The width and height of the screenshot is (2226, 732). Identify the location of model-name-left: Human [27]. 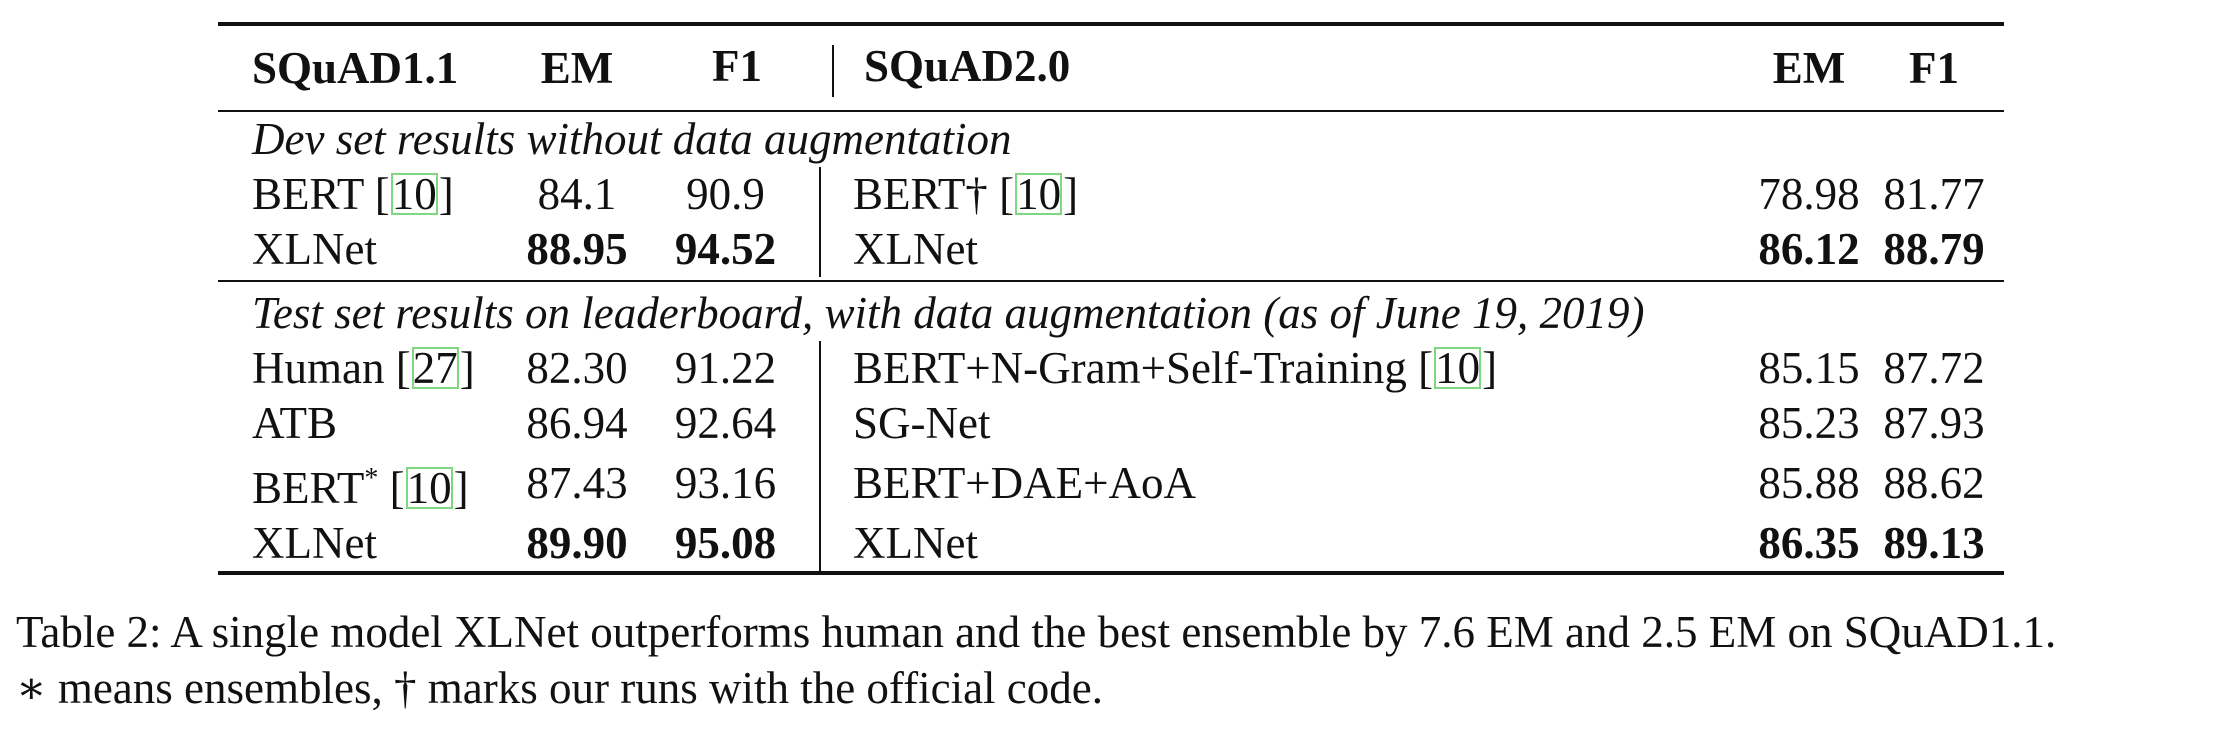
(363, 368).